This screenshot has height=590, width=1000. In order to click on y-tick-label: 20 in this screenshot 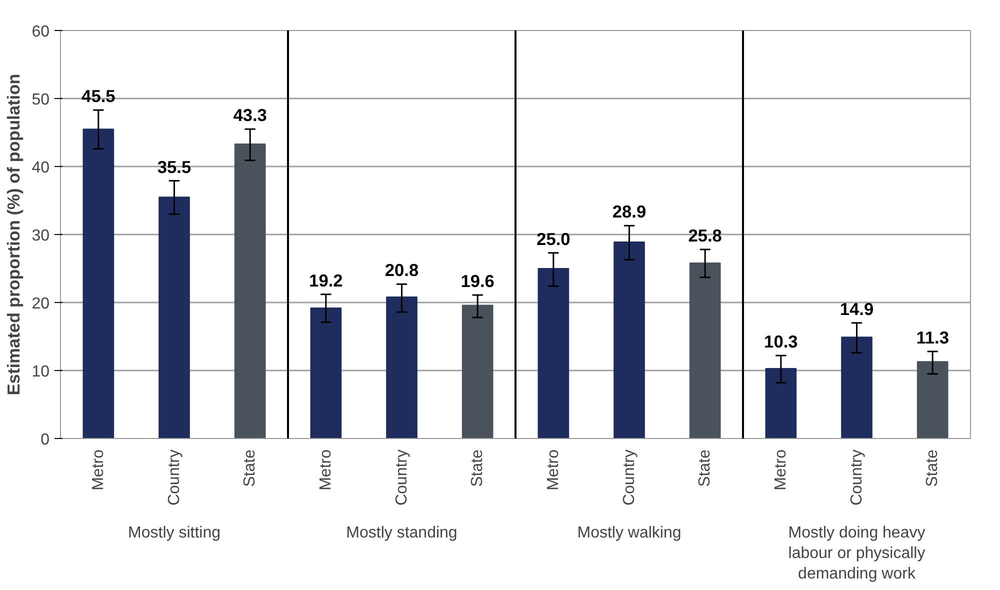, I will do `click(41, 304)`.